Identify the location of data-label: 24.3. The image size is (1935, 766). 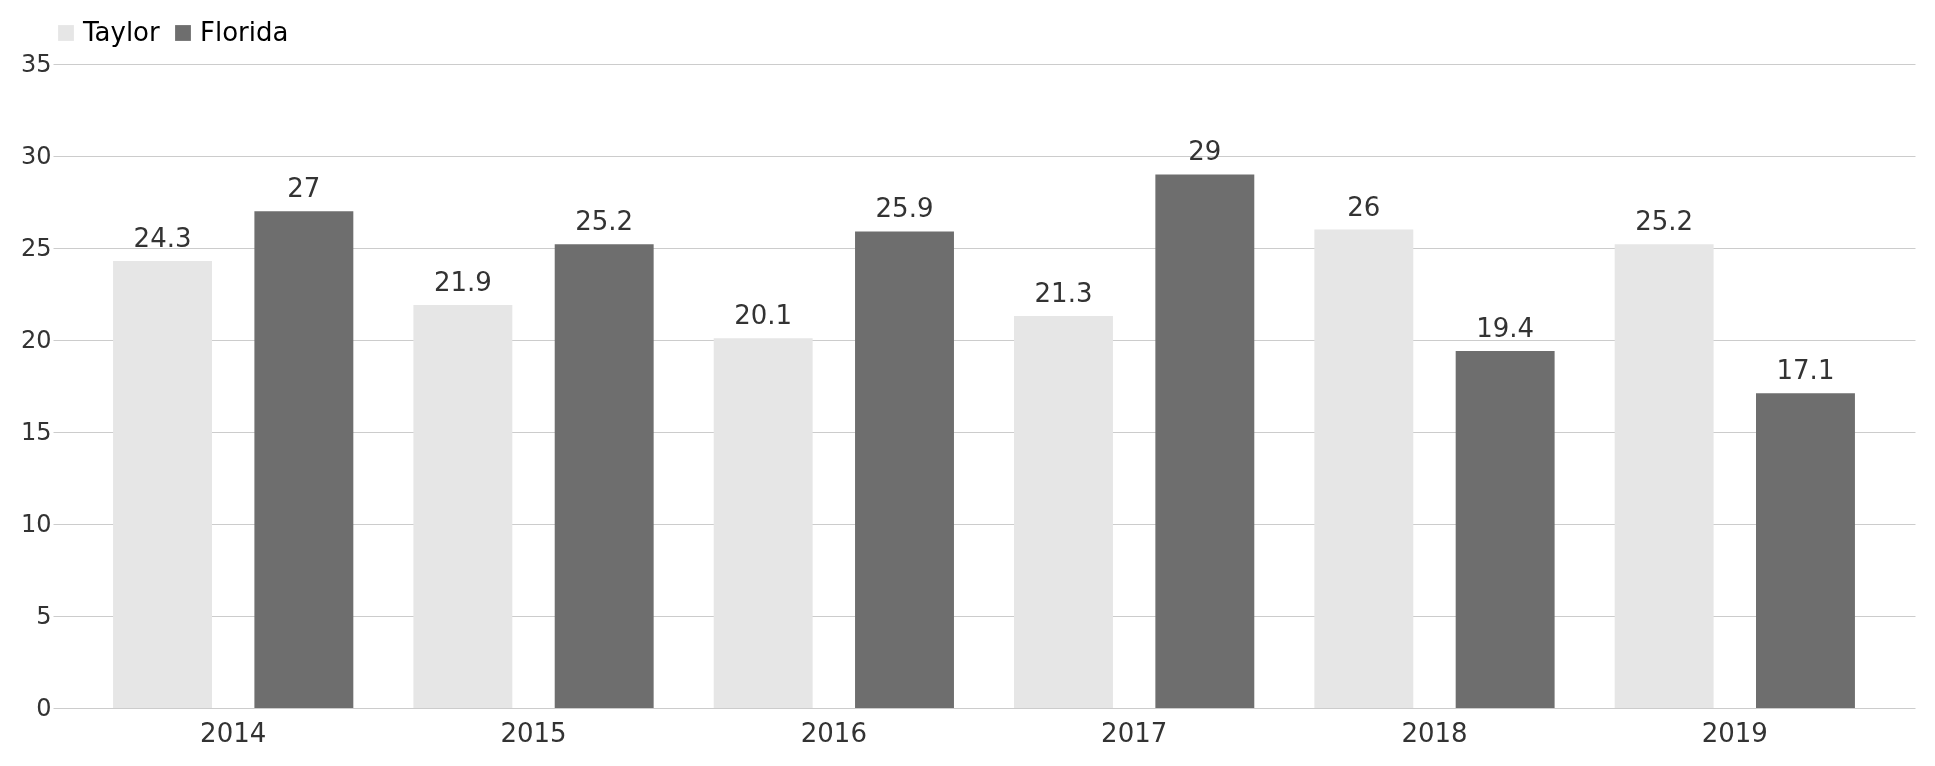
(162, 237).